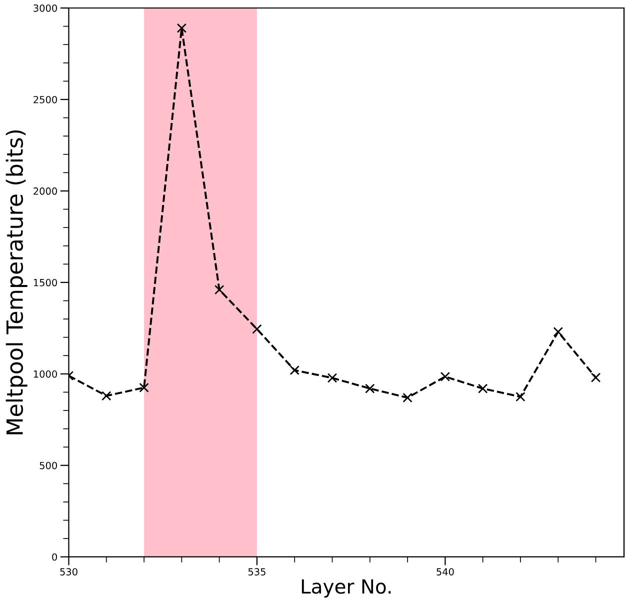 Image resolution: width=625 pixels, height=602 pixels. What do you see at coordinates (346, 588) in the screenshot?
I see `x-axis-title: Layer No.` at bounding box center [346, 588].